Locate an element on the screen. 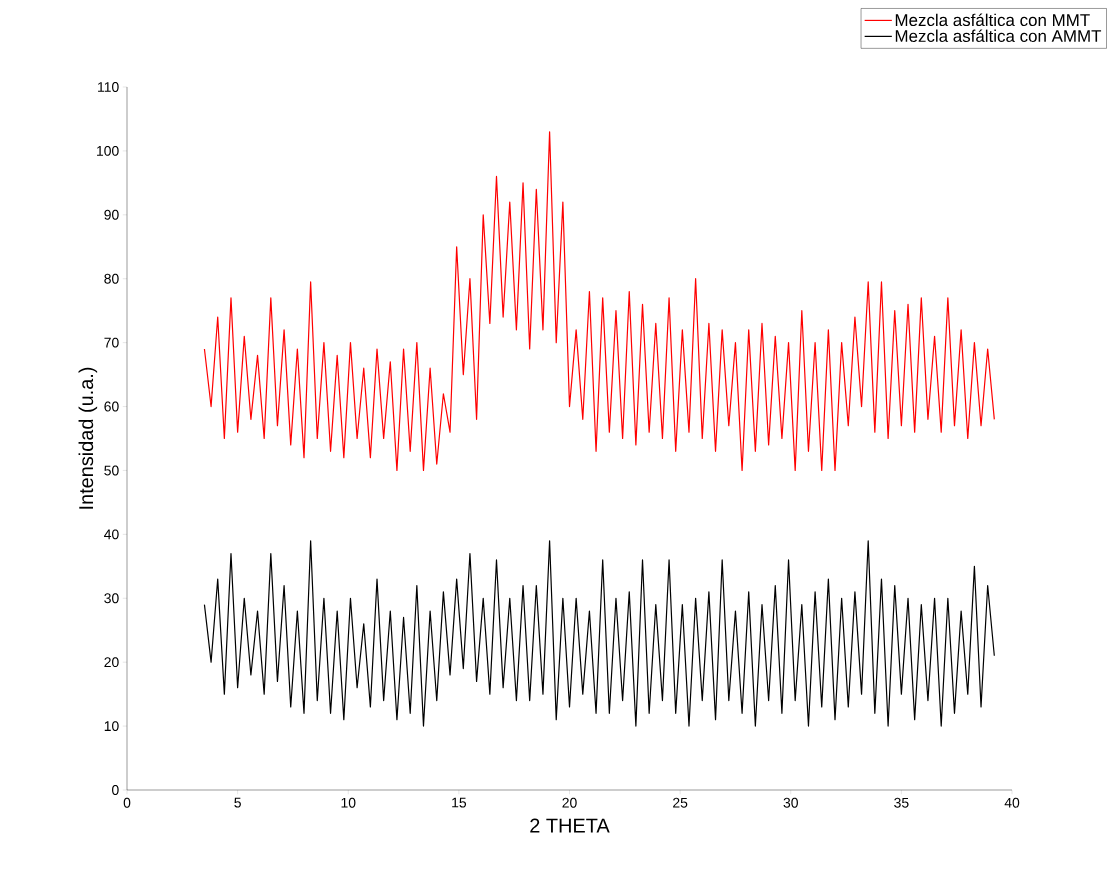 Image resolution: width=1111 pixels, height=883 pixels. x-tick-label: 30 is located at coordinates (790, 802).